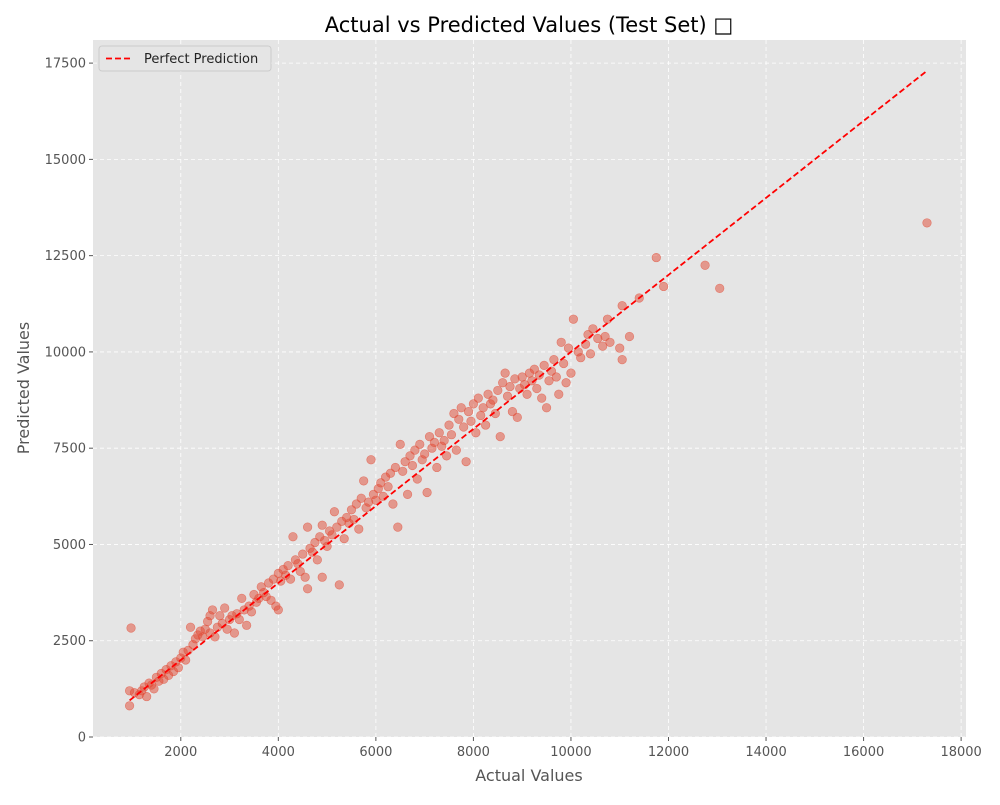 The height and width of the screenshot is (805, 1000). Describe the element at coordinates (65, 352) in the screenshot. I see `y-tick-label: 10000` at that location.